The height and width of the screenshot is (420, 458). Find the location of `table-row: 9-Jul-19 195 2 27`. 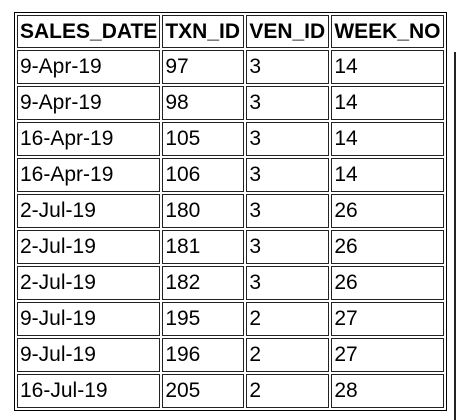

table-row: 9-Jul-19 195 2 27 is located at coordinates (230, 319).